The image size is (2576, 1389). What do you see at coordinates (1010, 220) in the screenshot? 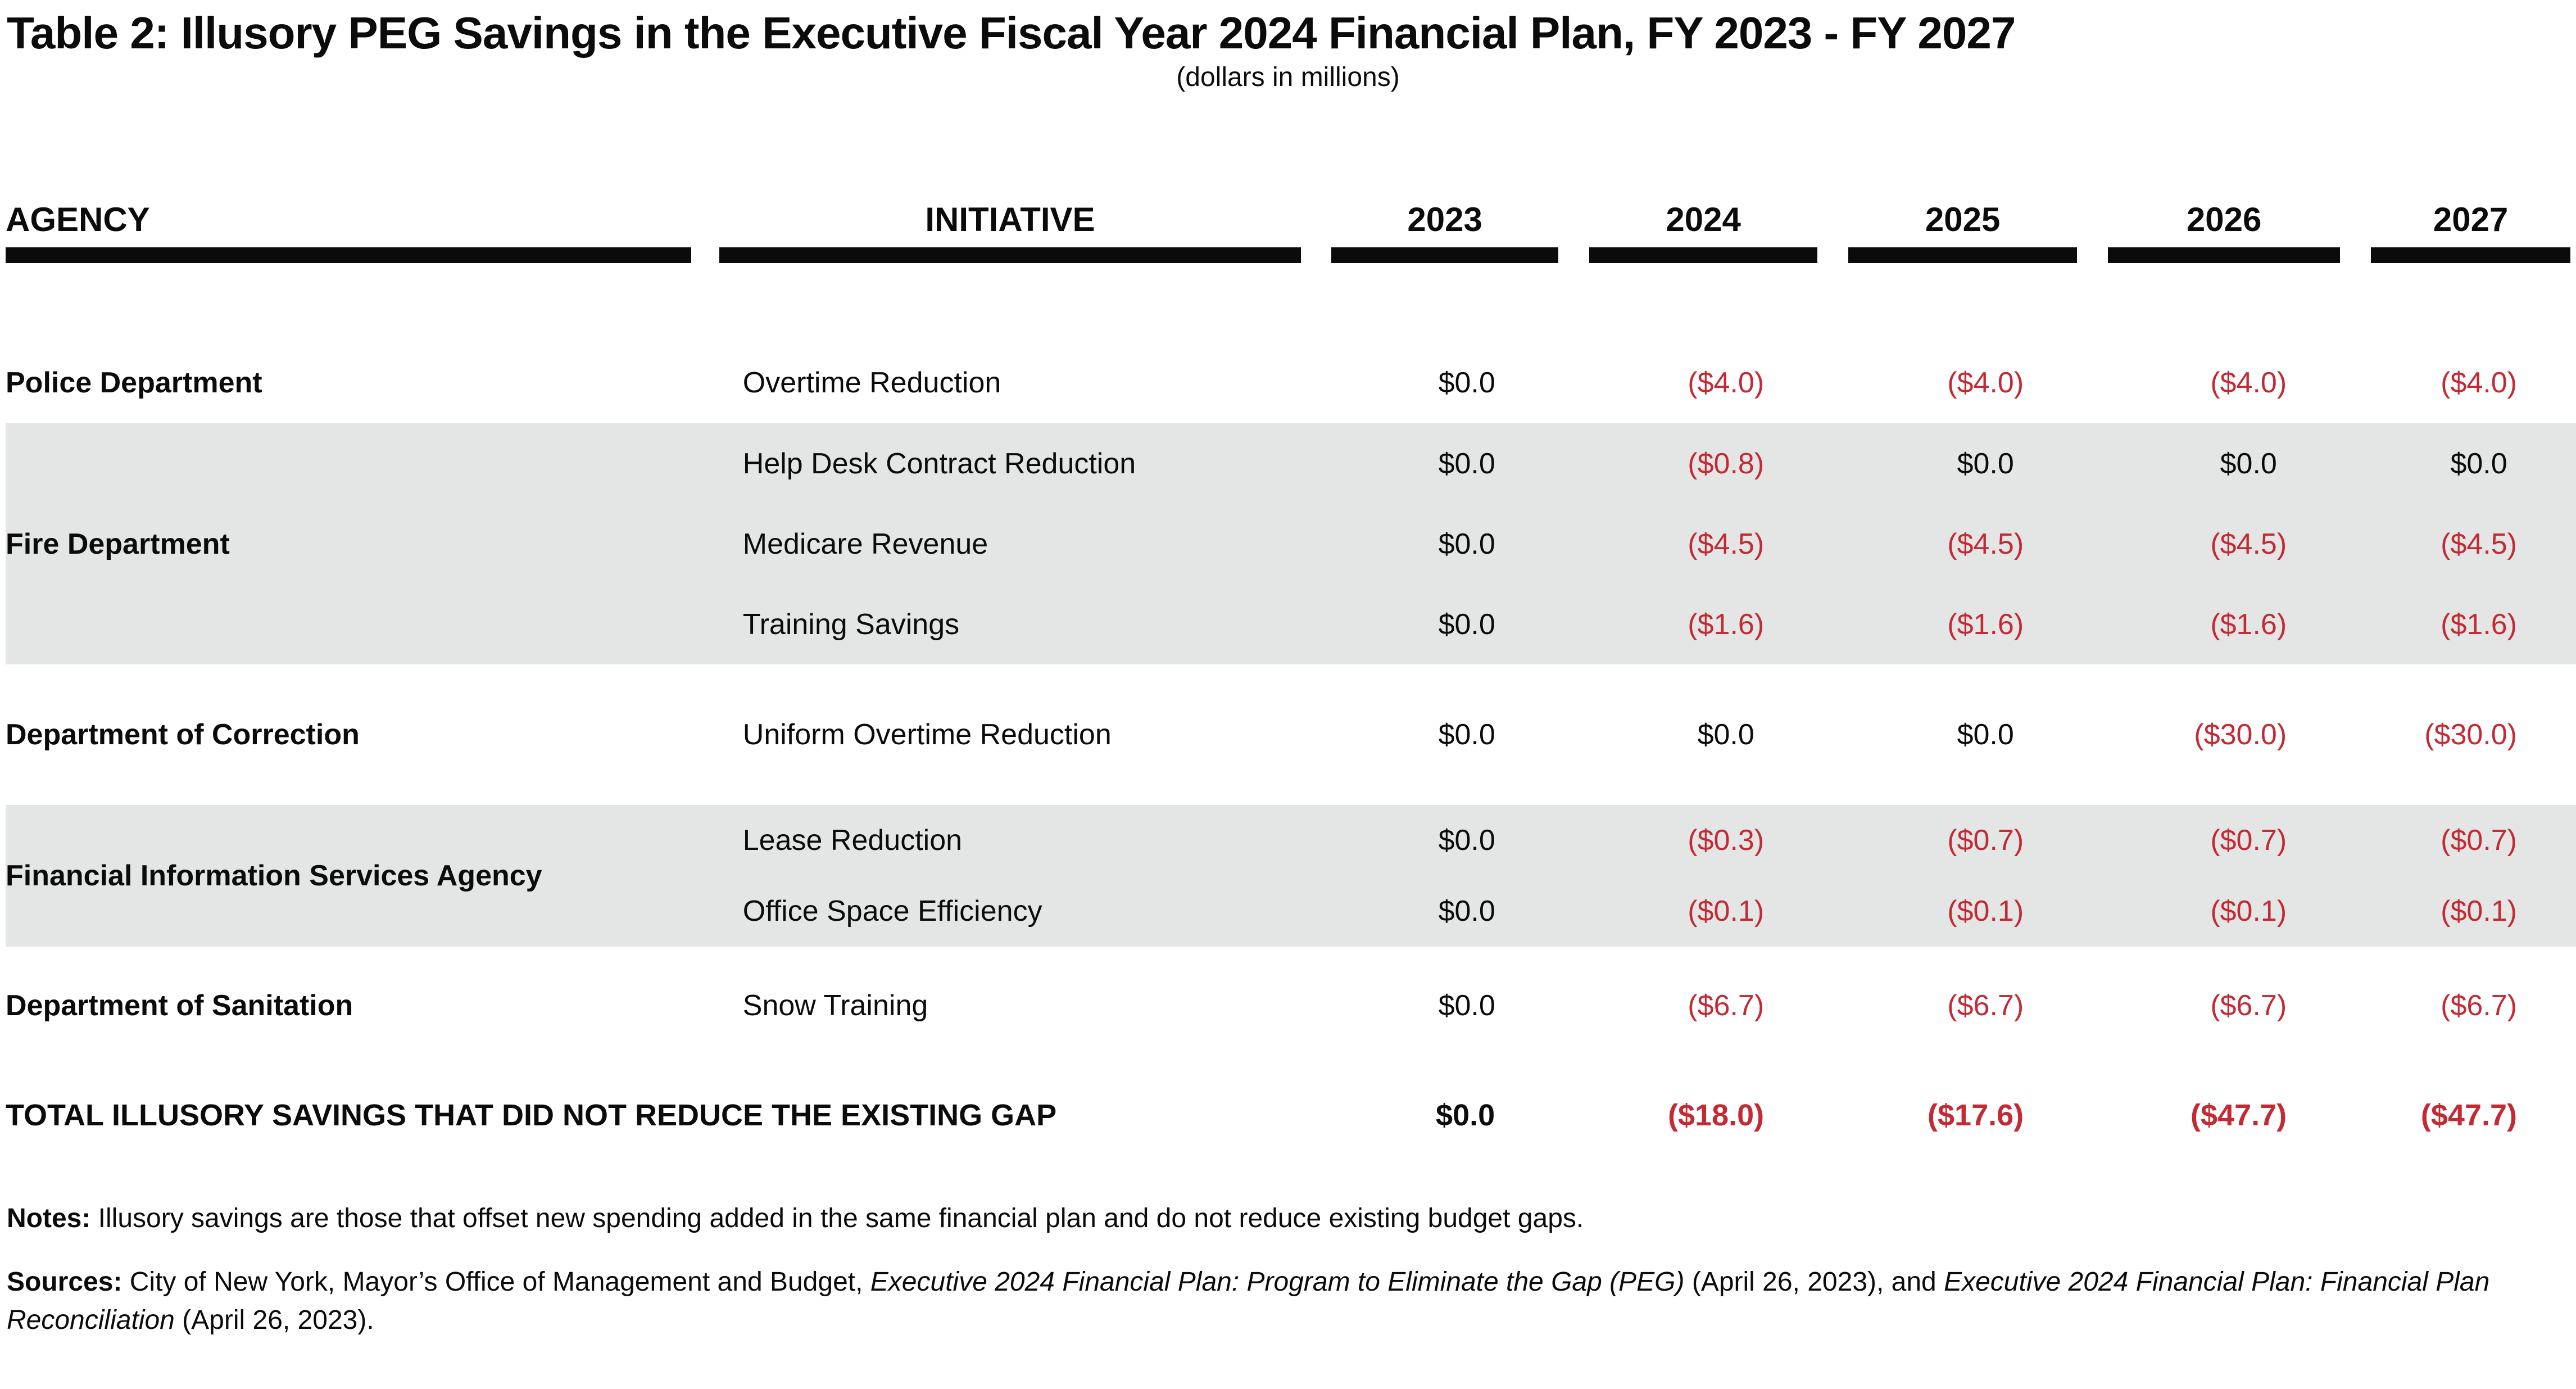
I see `column-header-label: INITIATIVE` at bounding box center [1010, 220].